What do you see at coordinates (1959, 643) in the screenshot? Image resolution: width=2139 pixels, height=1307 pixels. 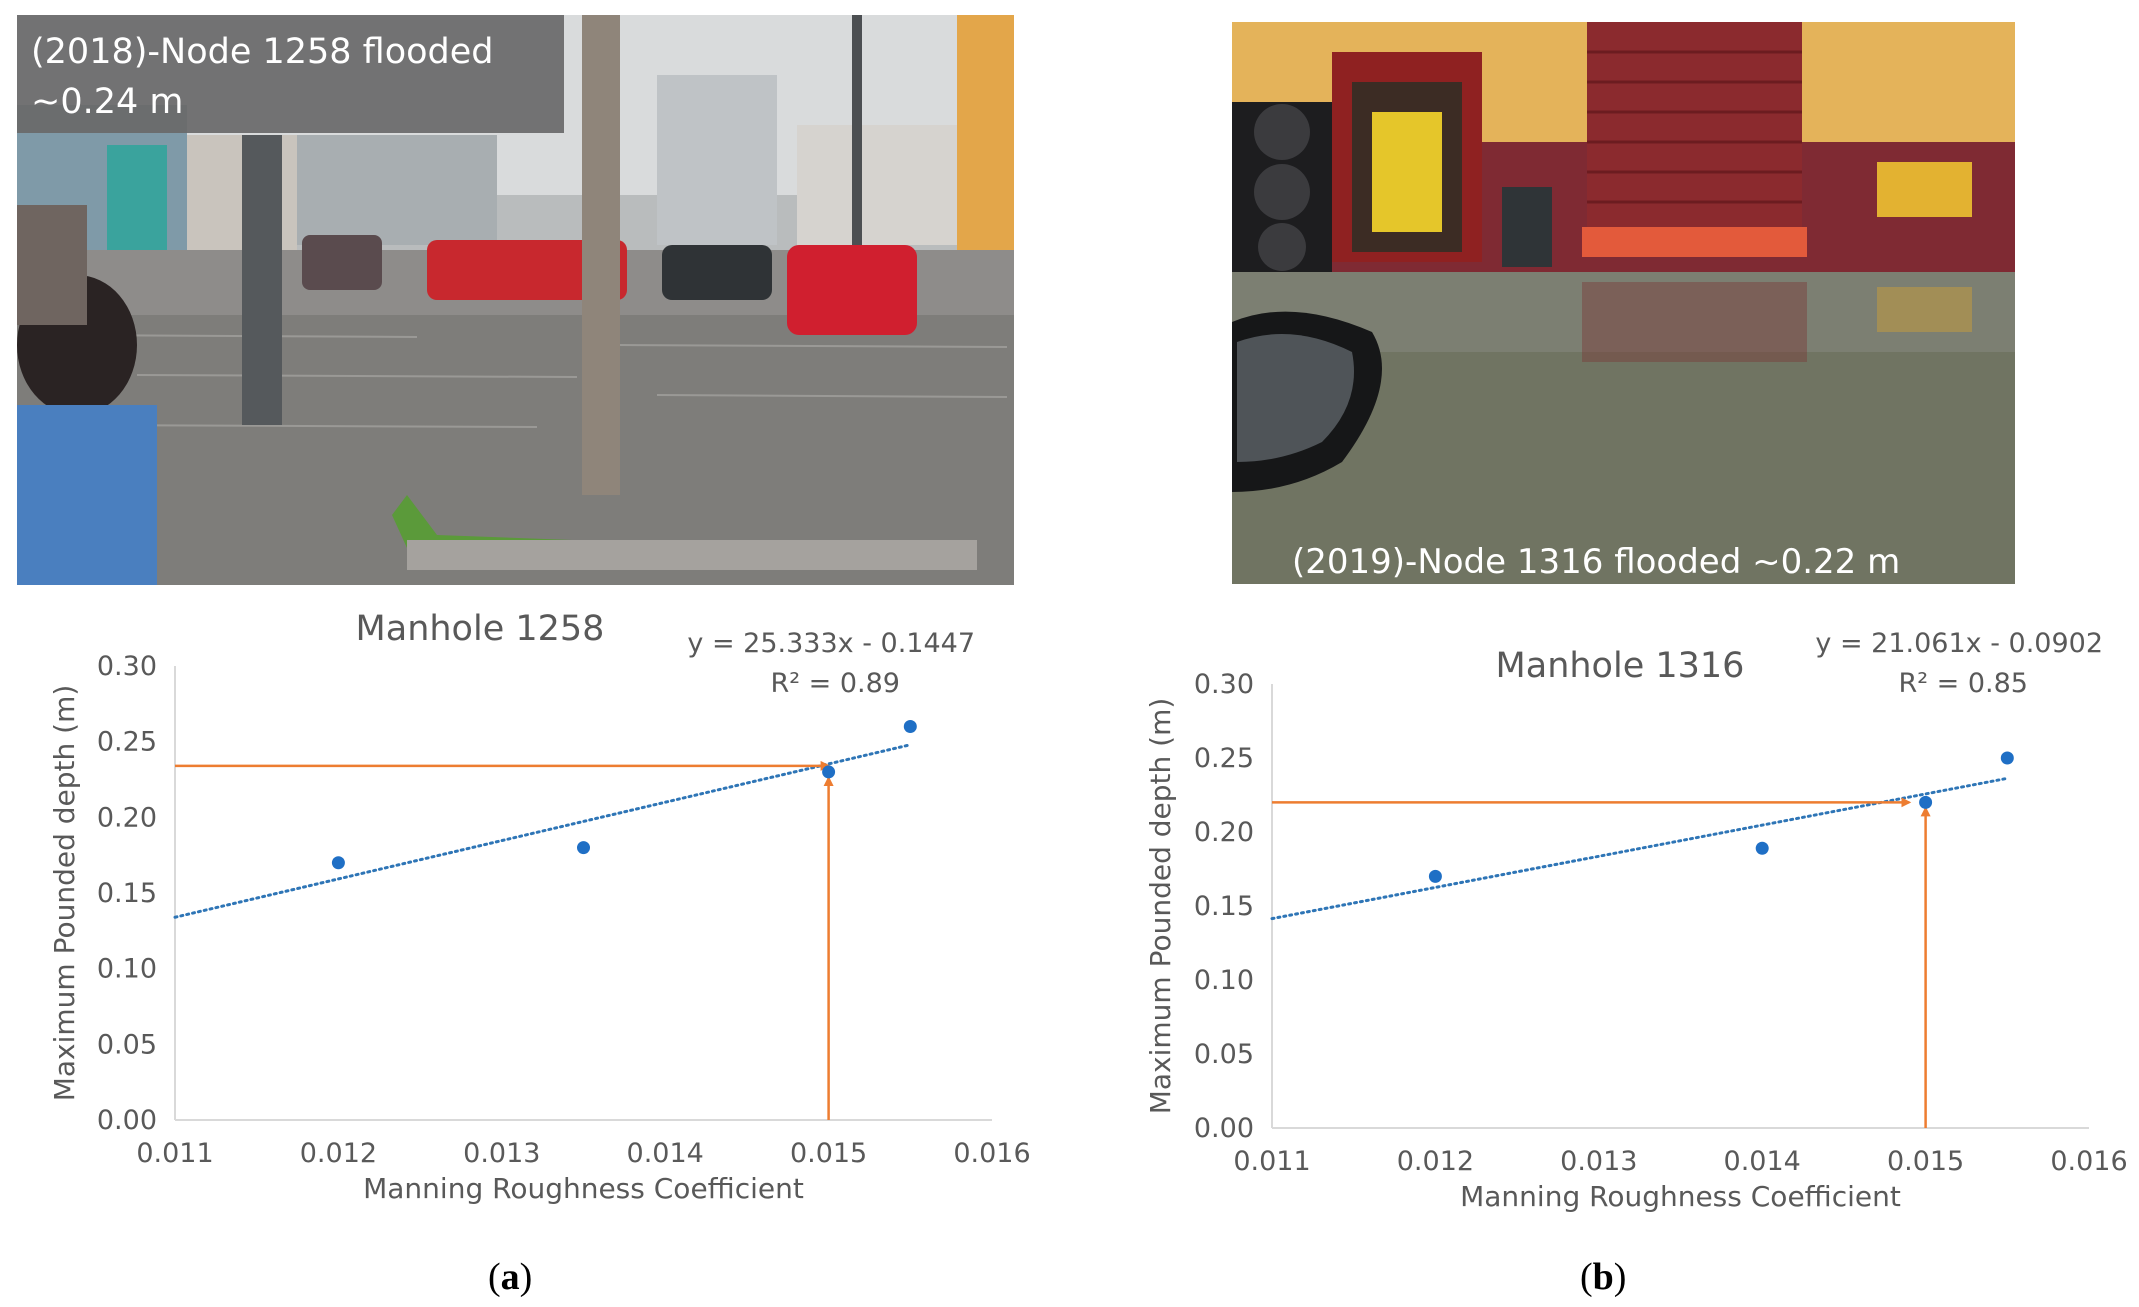 I see `trendline-equation: y = 21.061x - 0.0902` at bounding box center [1959, 643].